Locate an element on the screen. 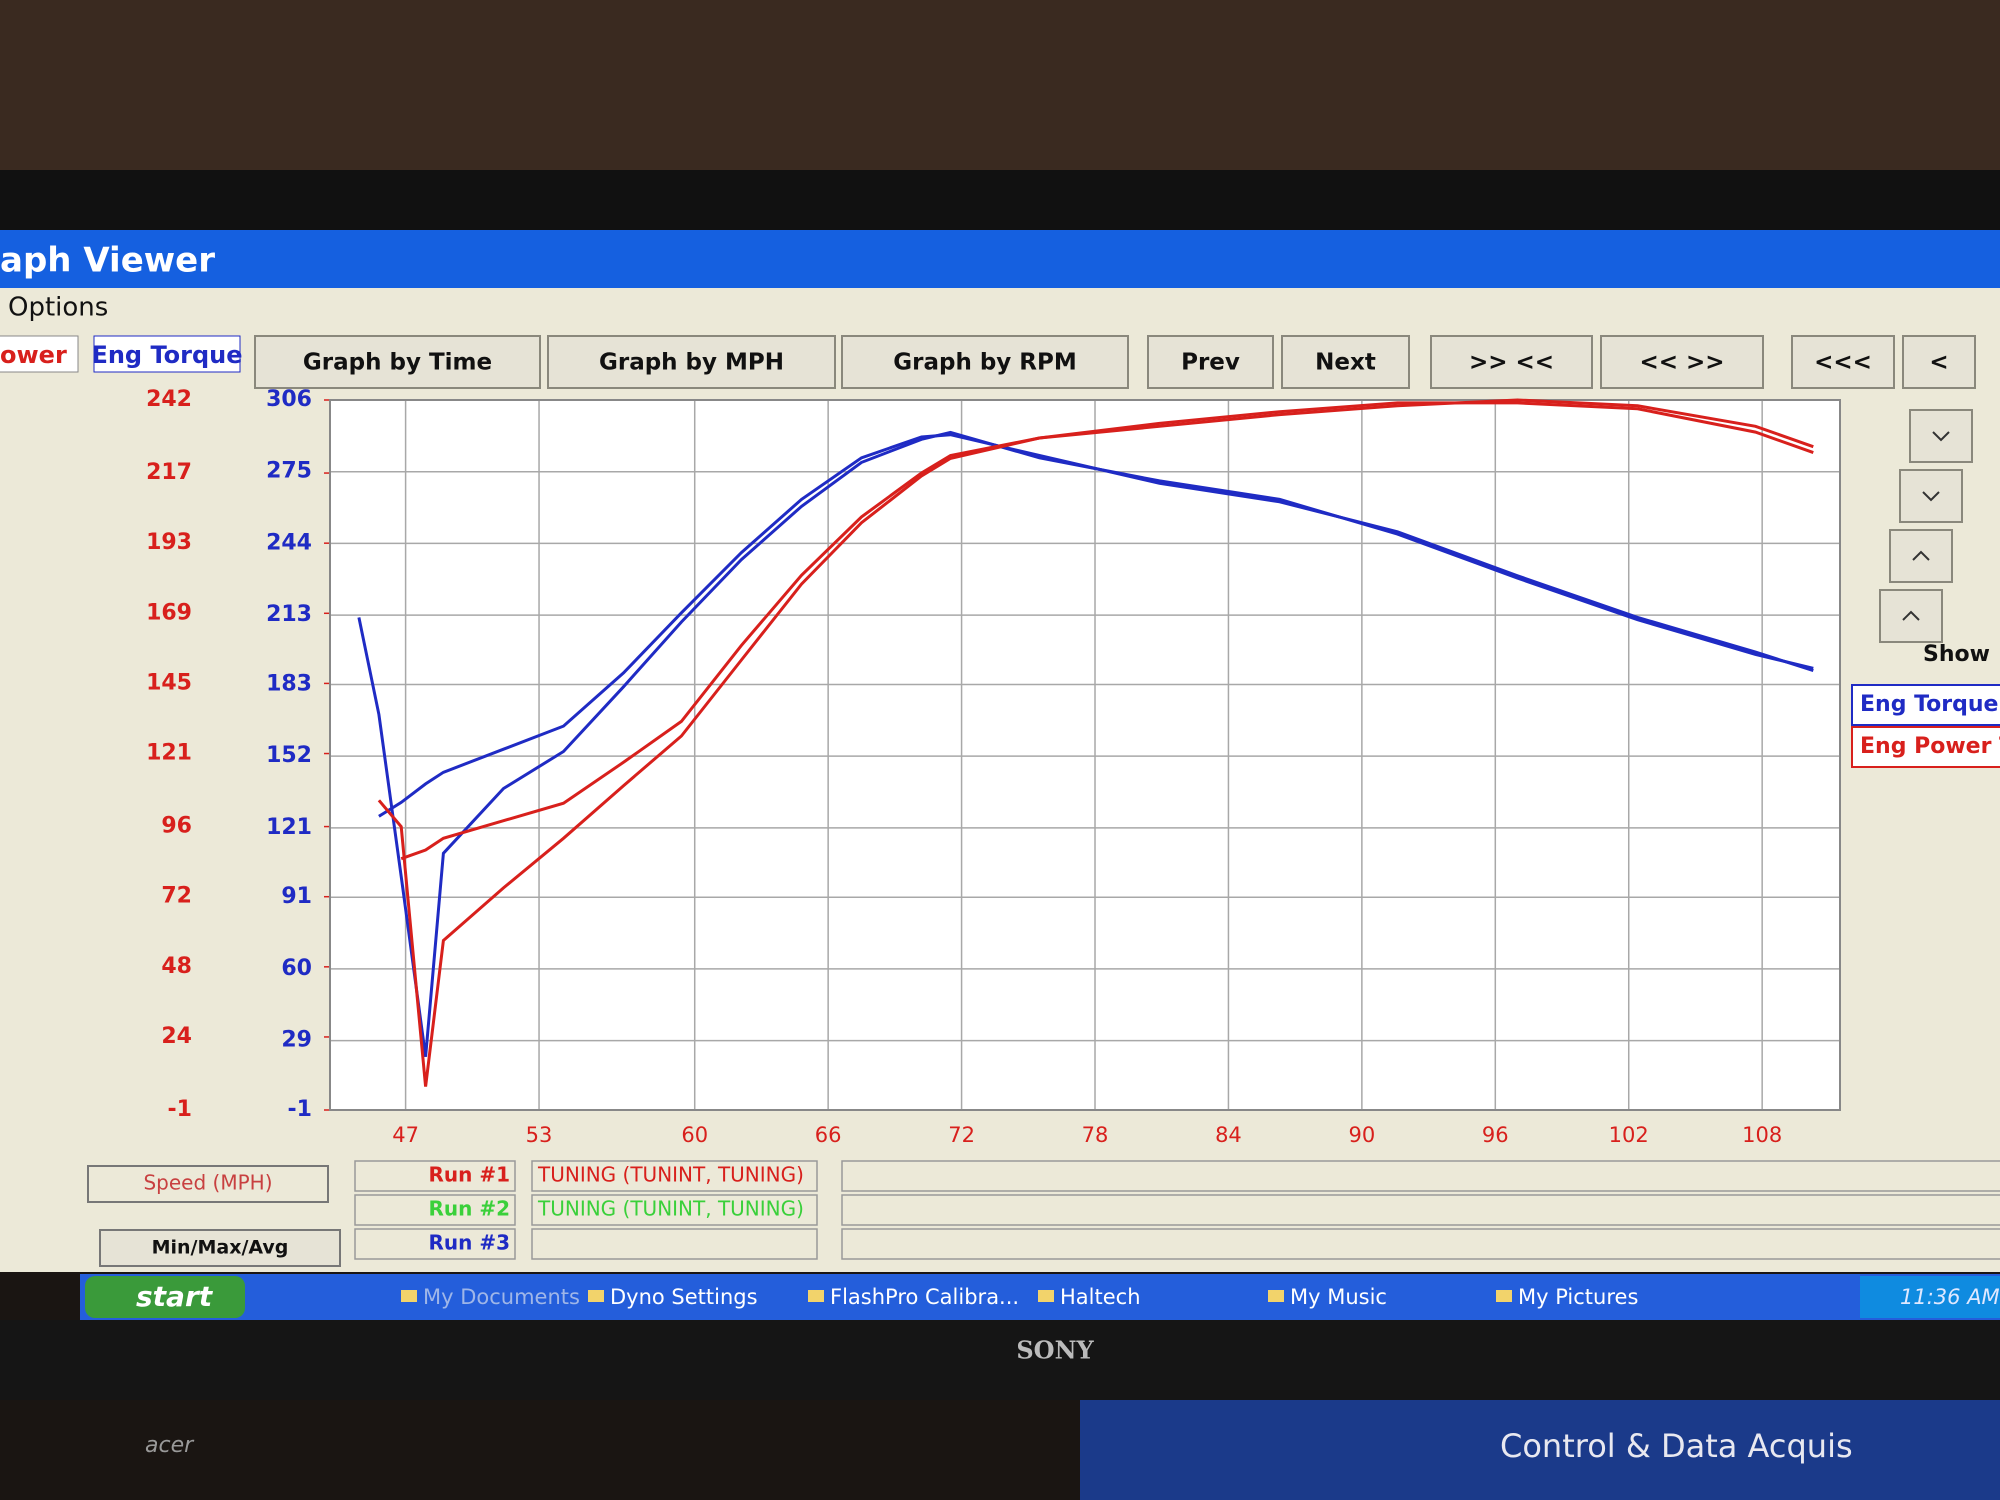 This screenshot has height=1500, width=2000. y2-tick-label: 72 is located at coordinates (176, 896).